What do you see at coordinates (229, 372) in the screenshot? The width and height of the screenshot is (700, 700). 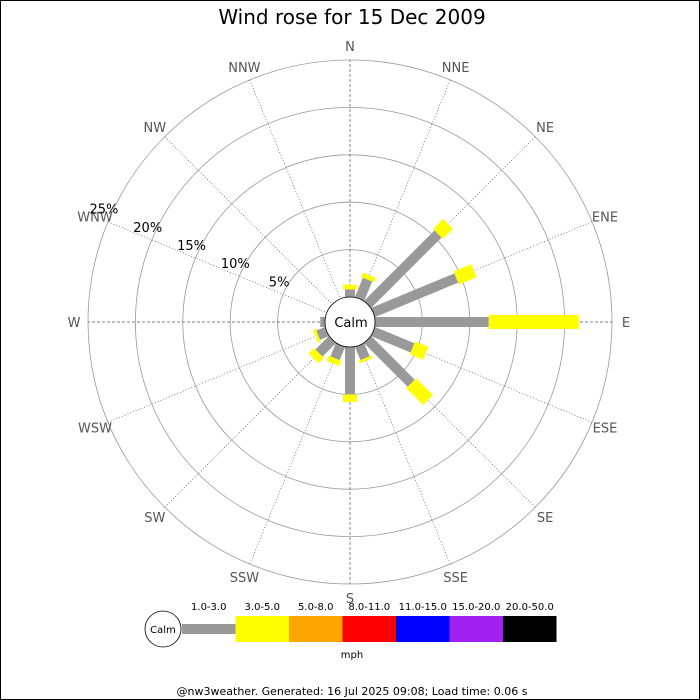 I see `spoke-wsw` at bounding box center [229, 372].